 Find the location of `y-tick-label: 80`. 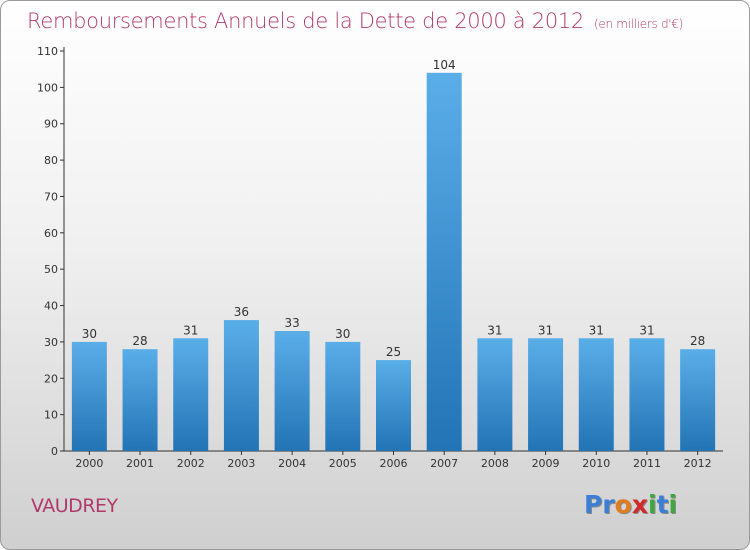

y-tick-label: 80 is located at coordinates (51, 160).